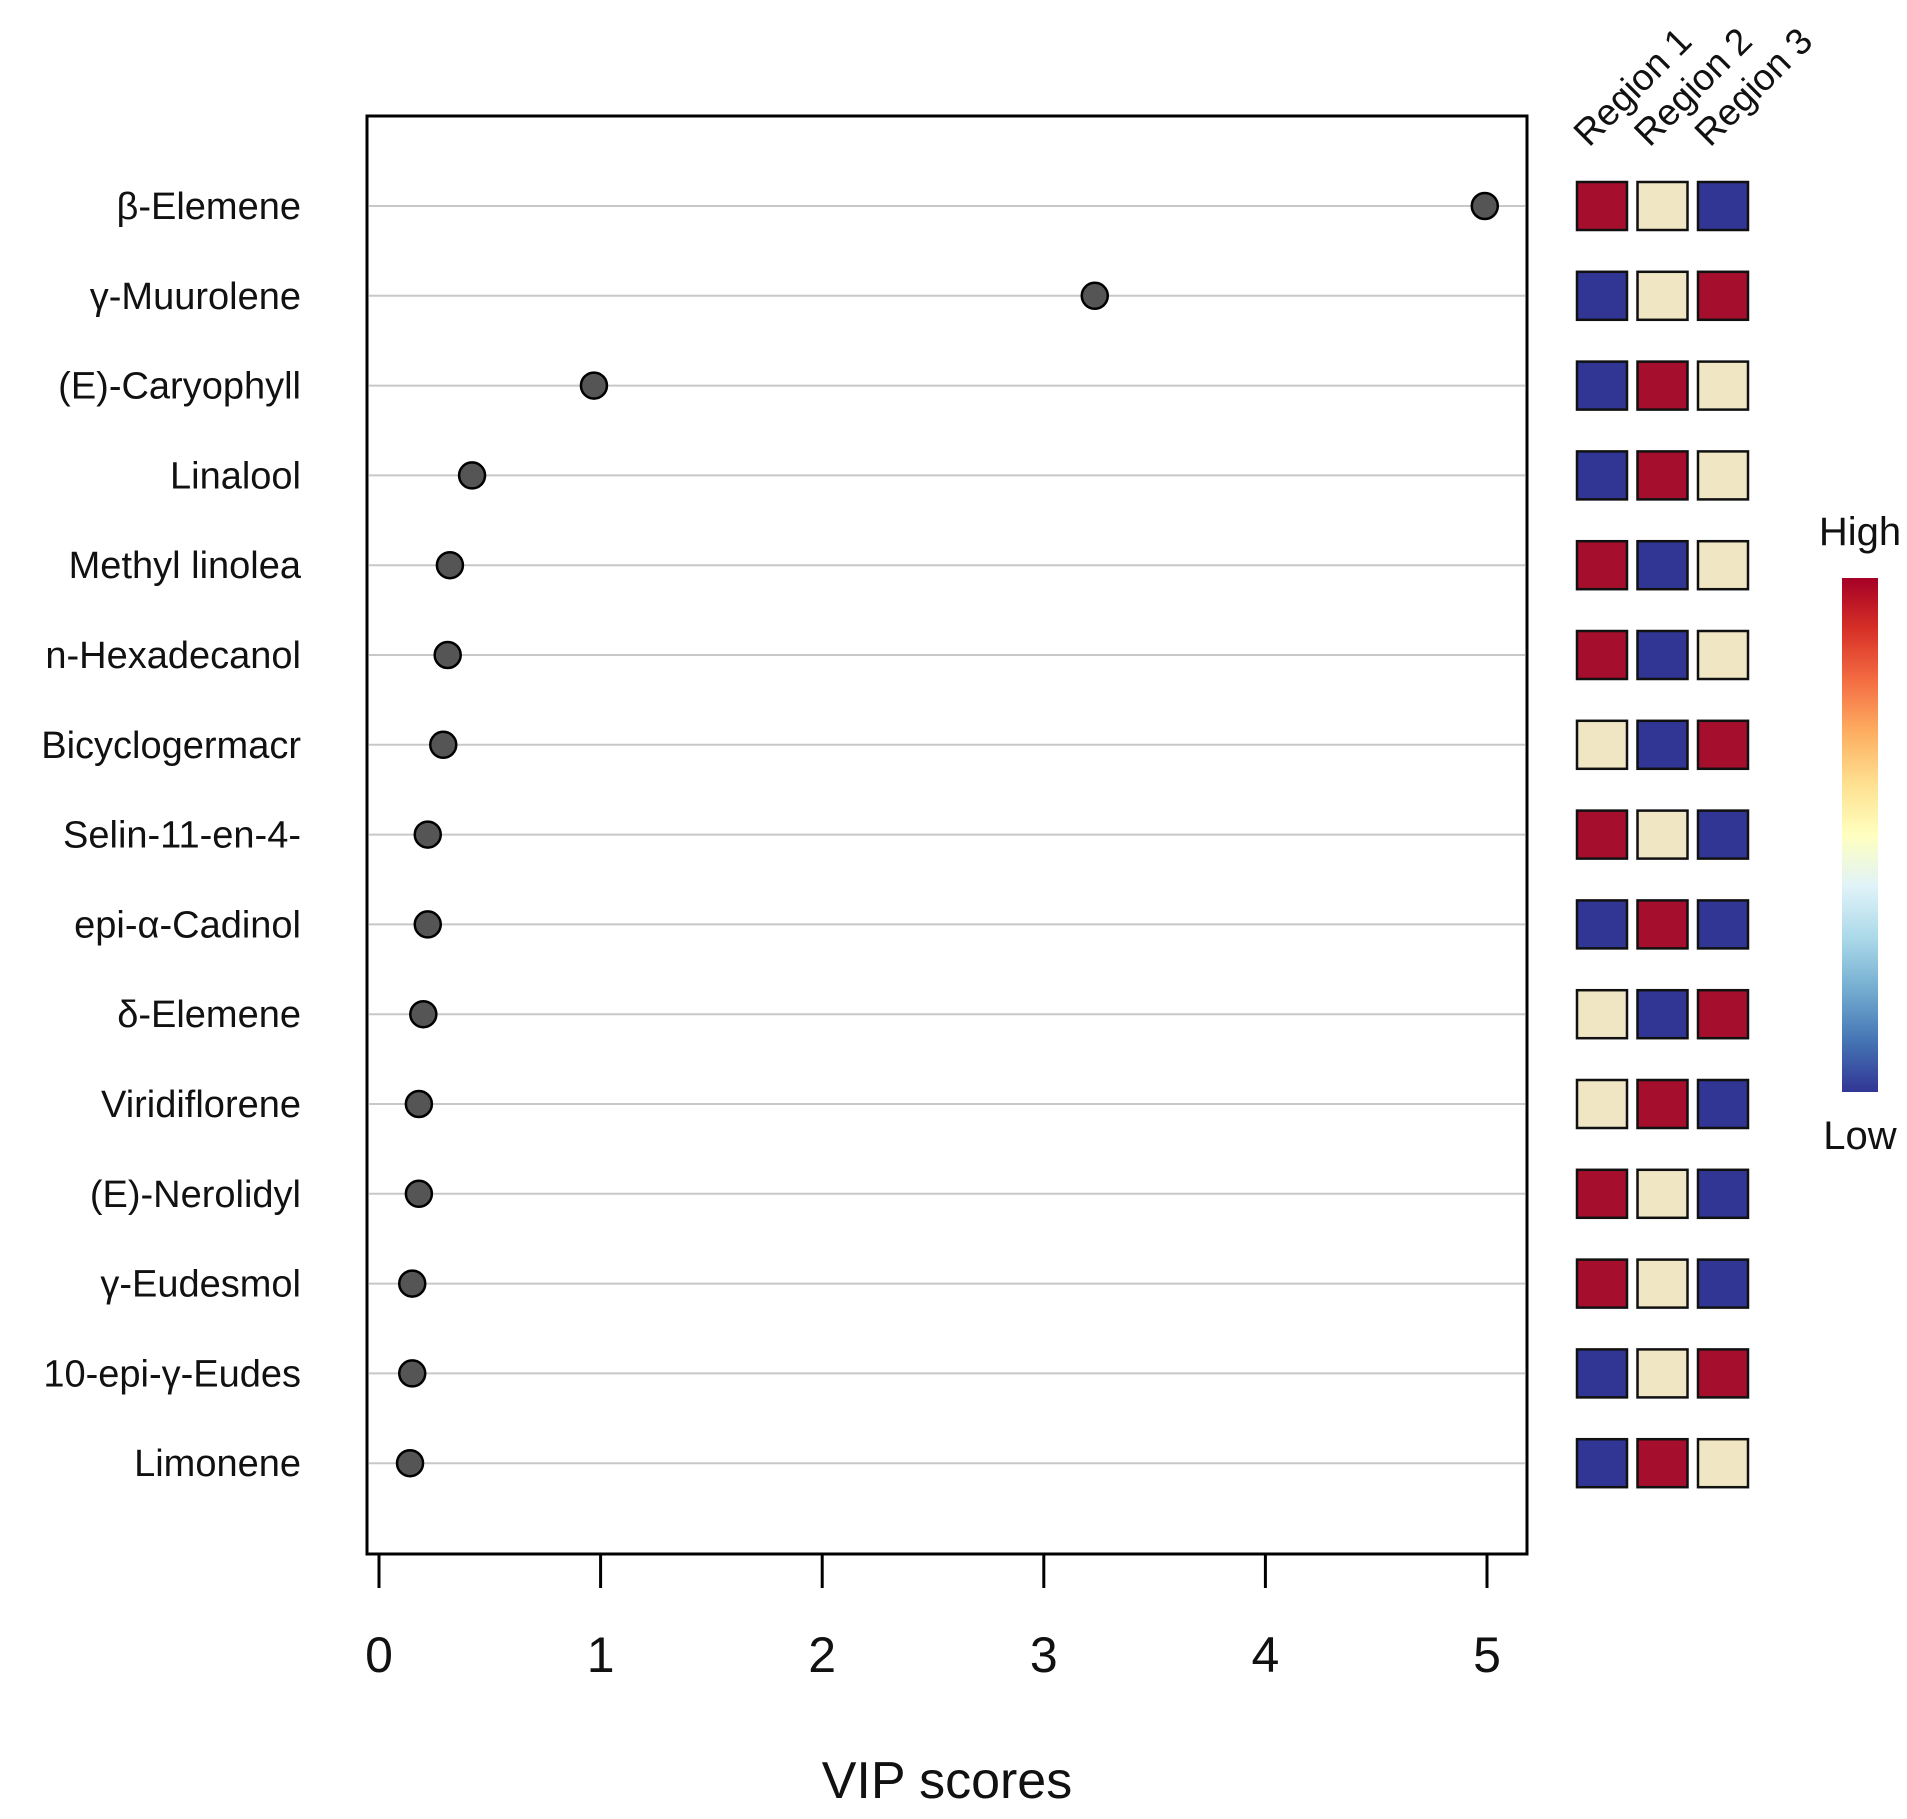 The height and width of the screenshot is (1819, 1907). Describe the element at coordinates (1487, 1655) in the screenshot. I see `x-tick-label: 5` at that location.